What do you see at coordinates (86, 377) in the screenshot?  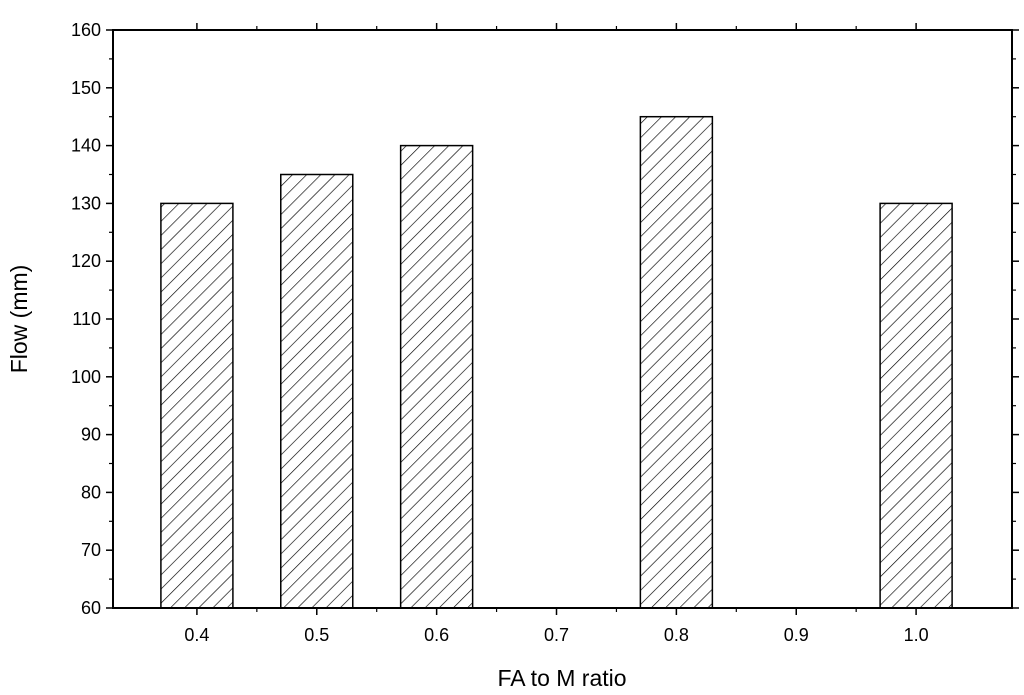 I see `y-tick-label: 100` at bounding box center [86, 377].